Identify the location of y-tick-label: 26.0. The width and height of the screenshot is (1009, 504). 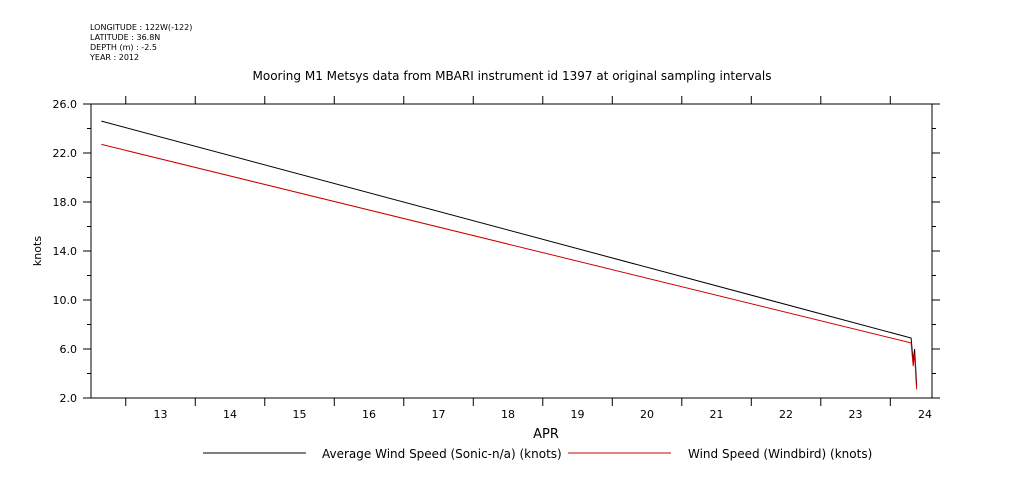
(65, 104).